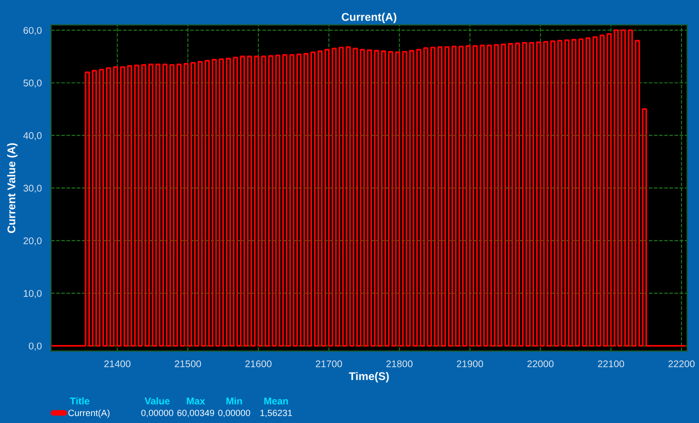  I want to click on y-tick-label: 50,0, so click(32, 84).